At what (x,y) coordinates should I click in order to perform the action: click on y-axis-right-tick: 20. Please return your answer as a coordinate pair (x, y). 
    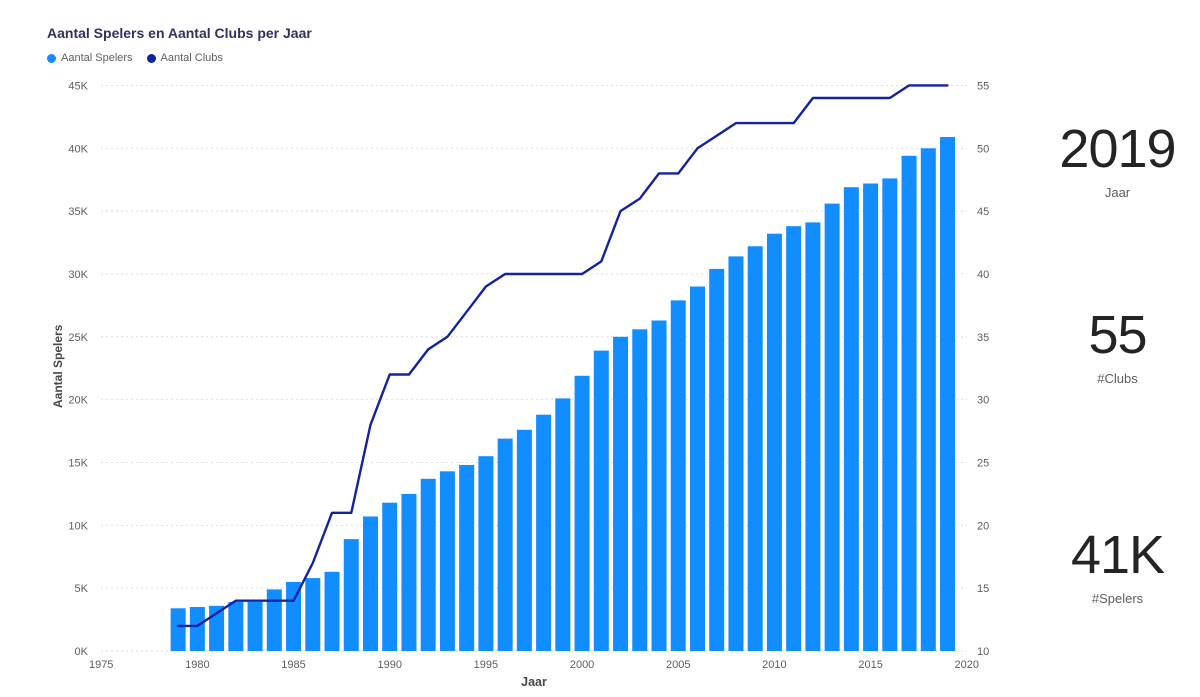
    Looking at the image, I should click on (983, 526).